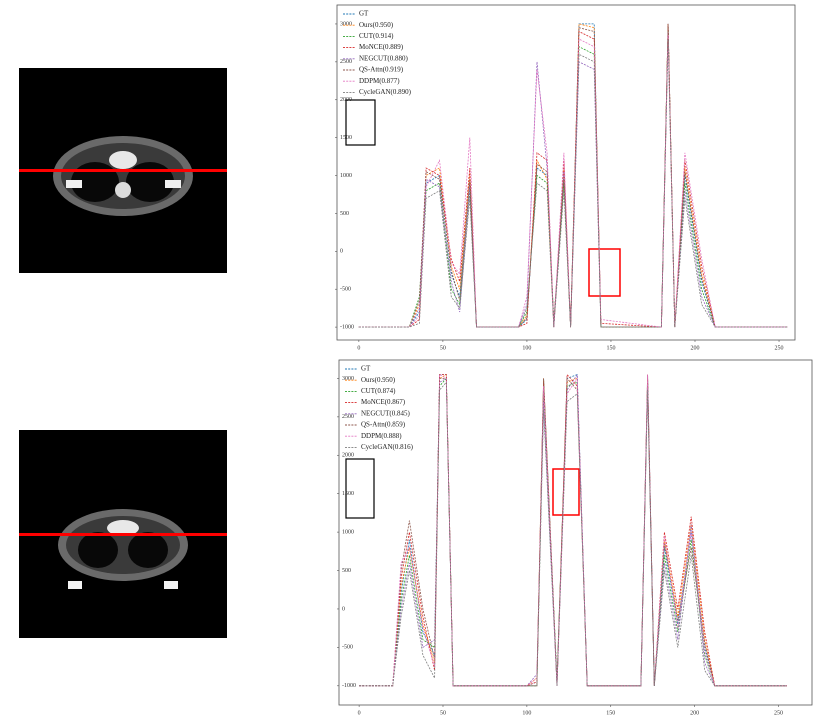 Image resolution: width=830 pixels, height=723 pixels. Describe the element at coordinates (379, 81) in the screenshot. I see `legend-label: DDPM(0.877)` at that location.